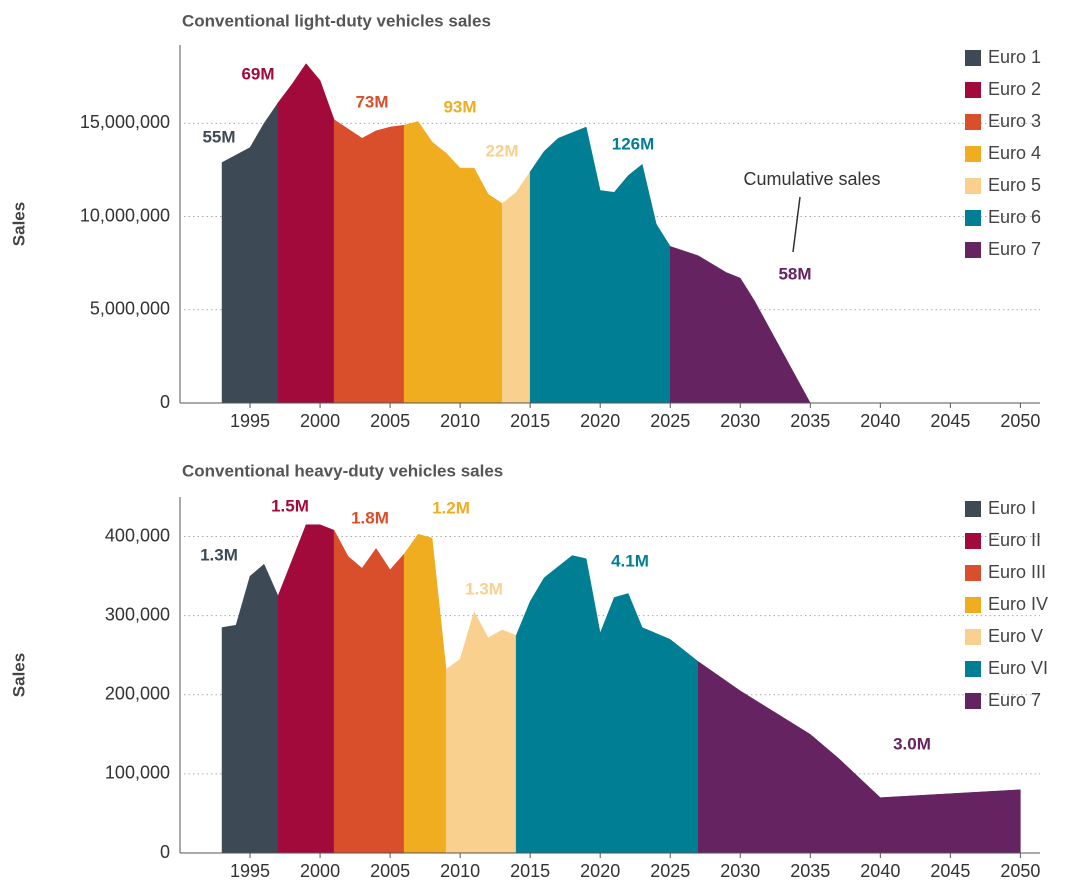  I want to click on legend-label: Euro 4, so click(1014, 153).